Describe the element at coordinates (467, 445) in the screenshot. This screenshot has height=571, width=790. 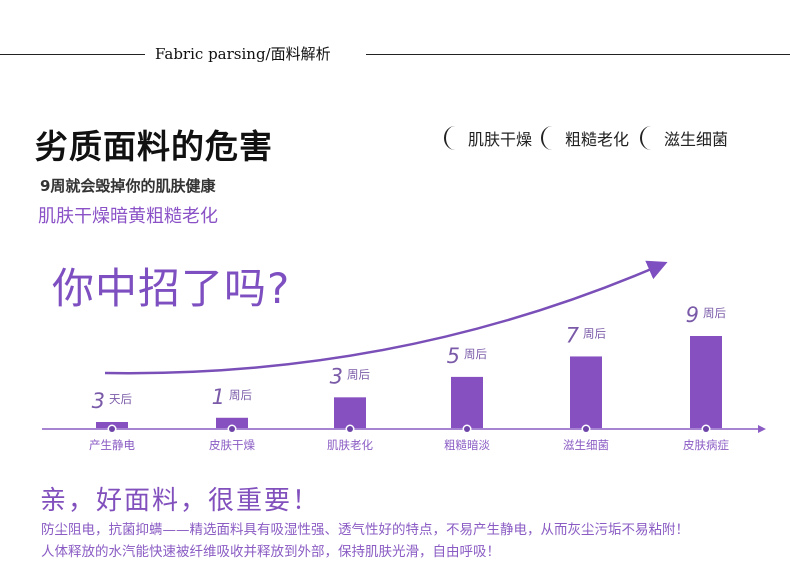
I see `category-label: 粗糙暗淡` at that location.